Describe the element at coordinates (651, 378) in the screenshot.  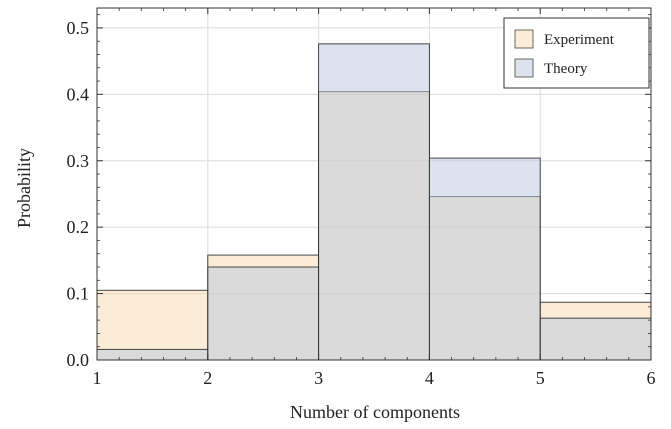
I see `x-tick-label: 6` at that location.